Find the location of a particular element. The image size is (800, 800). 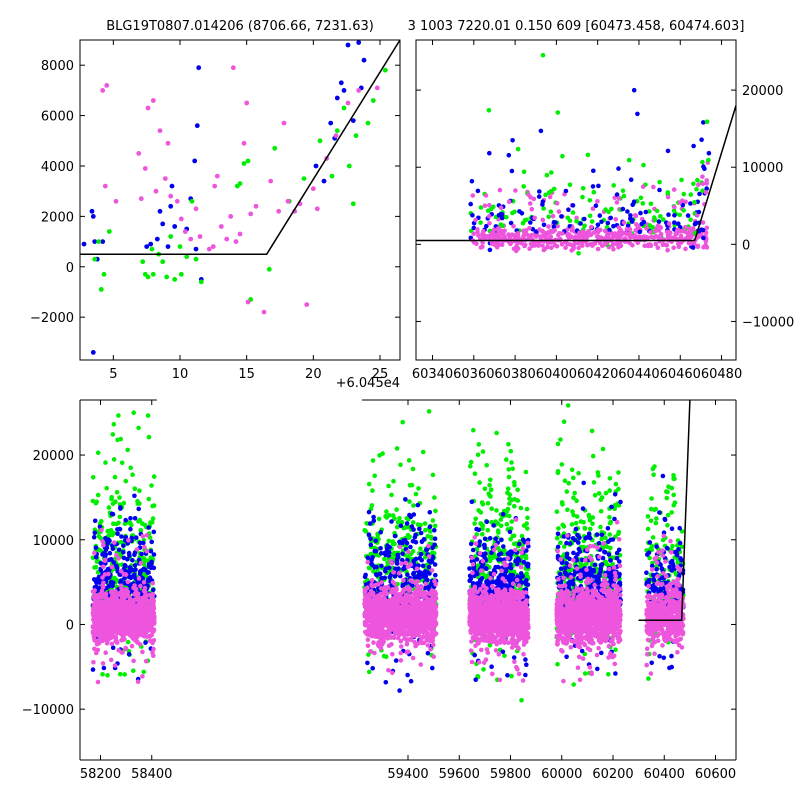

x-tick-label: 60380 is located at coordinates (514, 374).